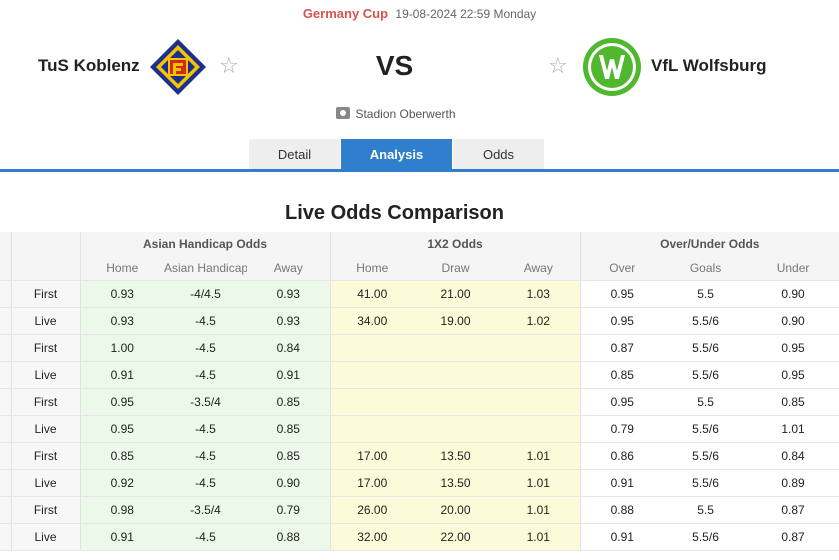 This screenshot has height=560, width=839. I want to click on home-team-logo-icon, so click(178, 67).